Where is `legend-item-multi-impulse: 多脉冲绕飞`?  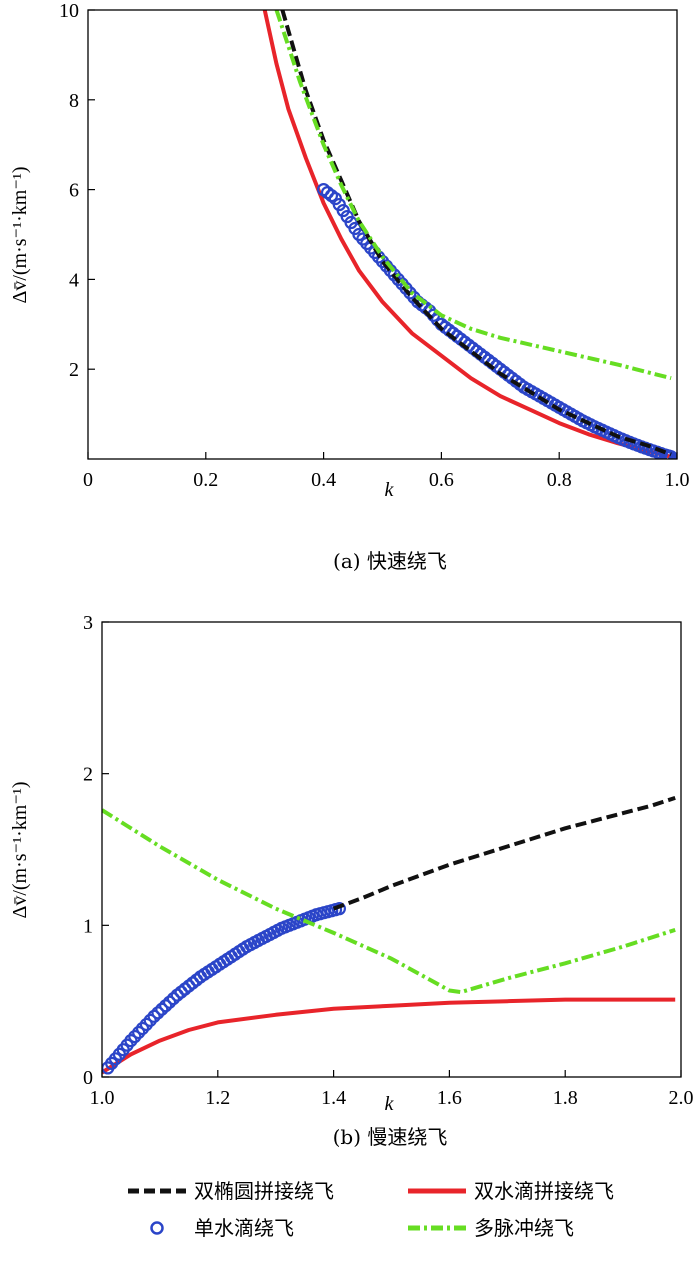 legend-item-multi-impulse: 多脉冲绕飞 is located at coordinates (491, 1228).